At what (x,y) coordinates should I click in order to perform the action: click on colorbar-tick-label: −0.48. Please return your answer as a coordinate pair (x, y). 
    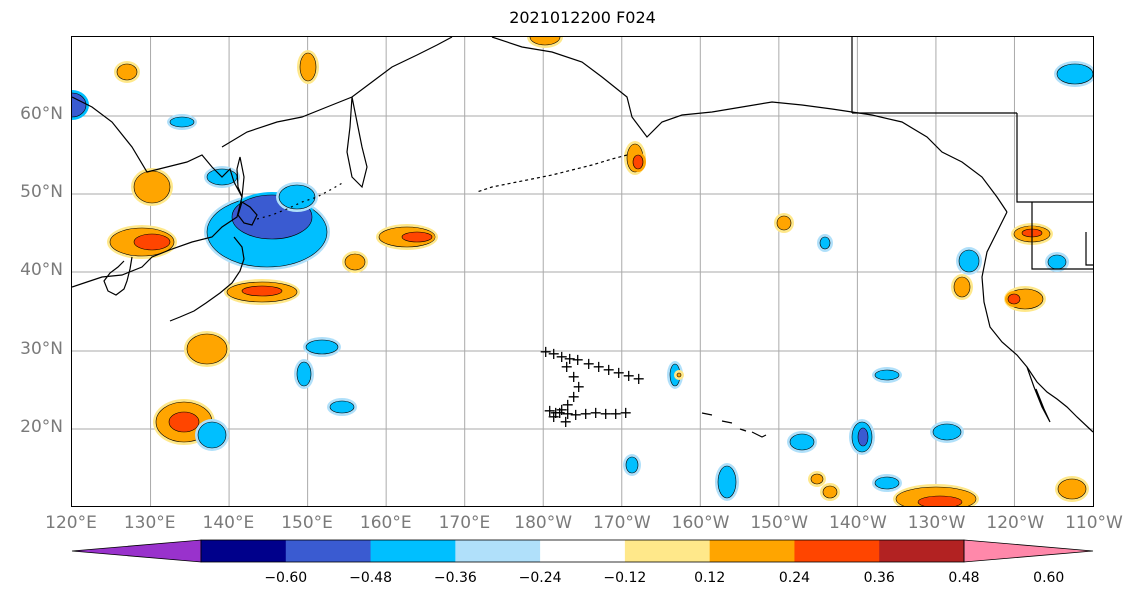
    Looking at the image, I should click on (370, 578).